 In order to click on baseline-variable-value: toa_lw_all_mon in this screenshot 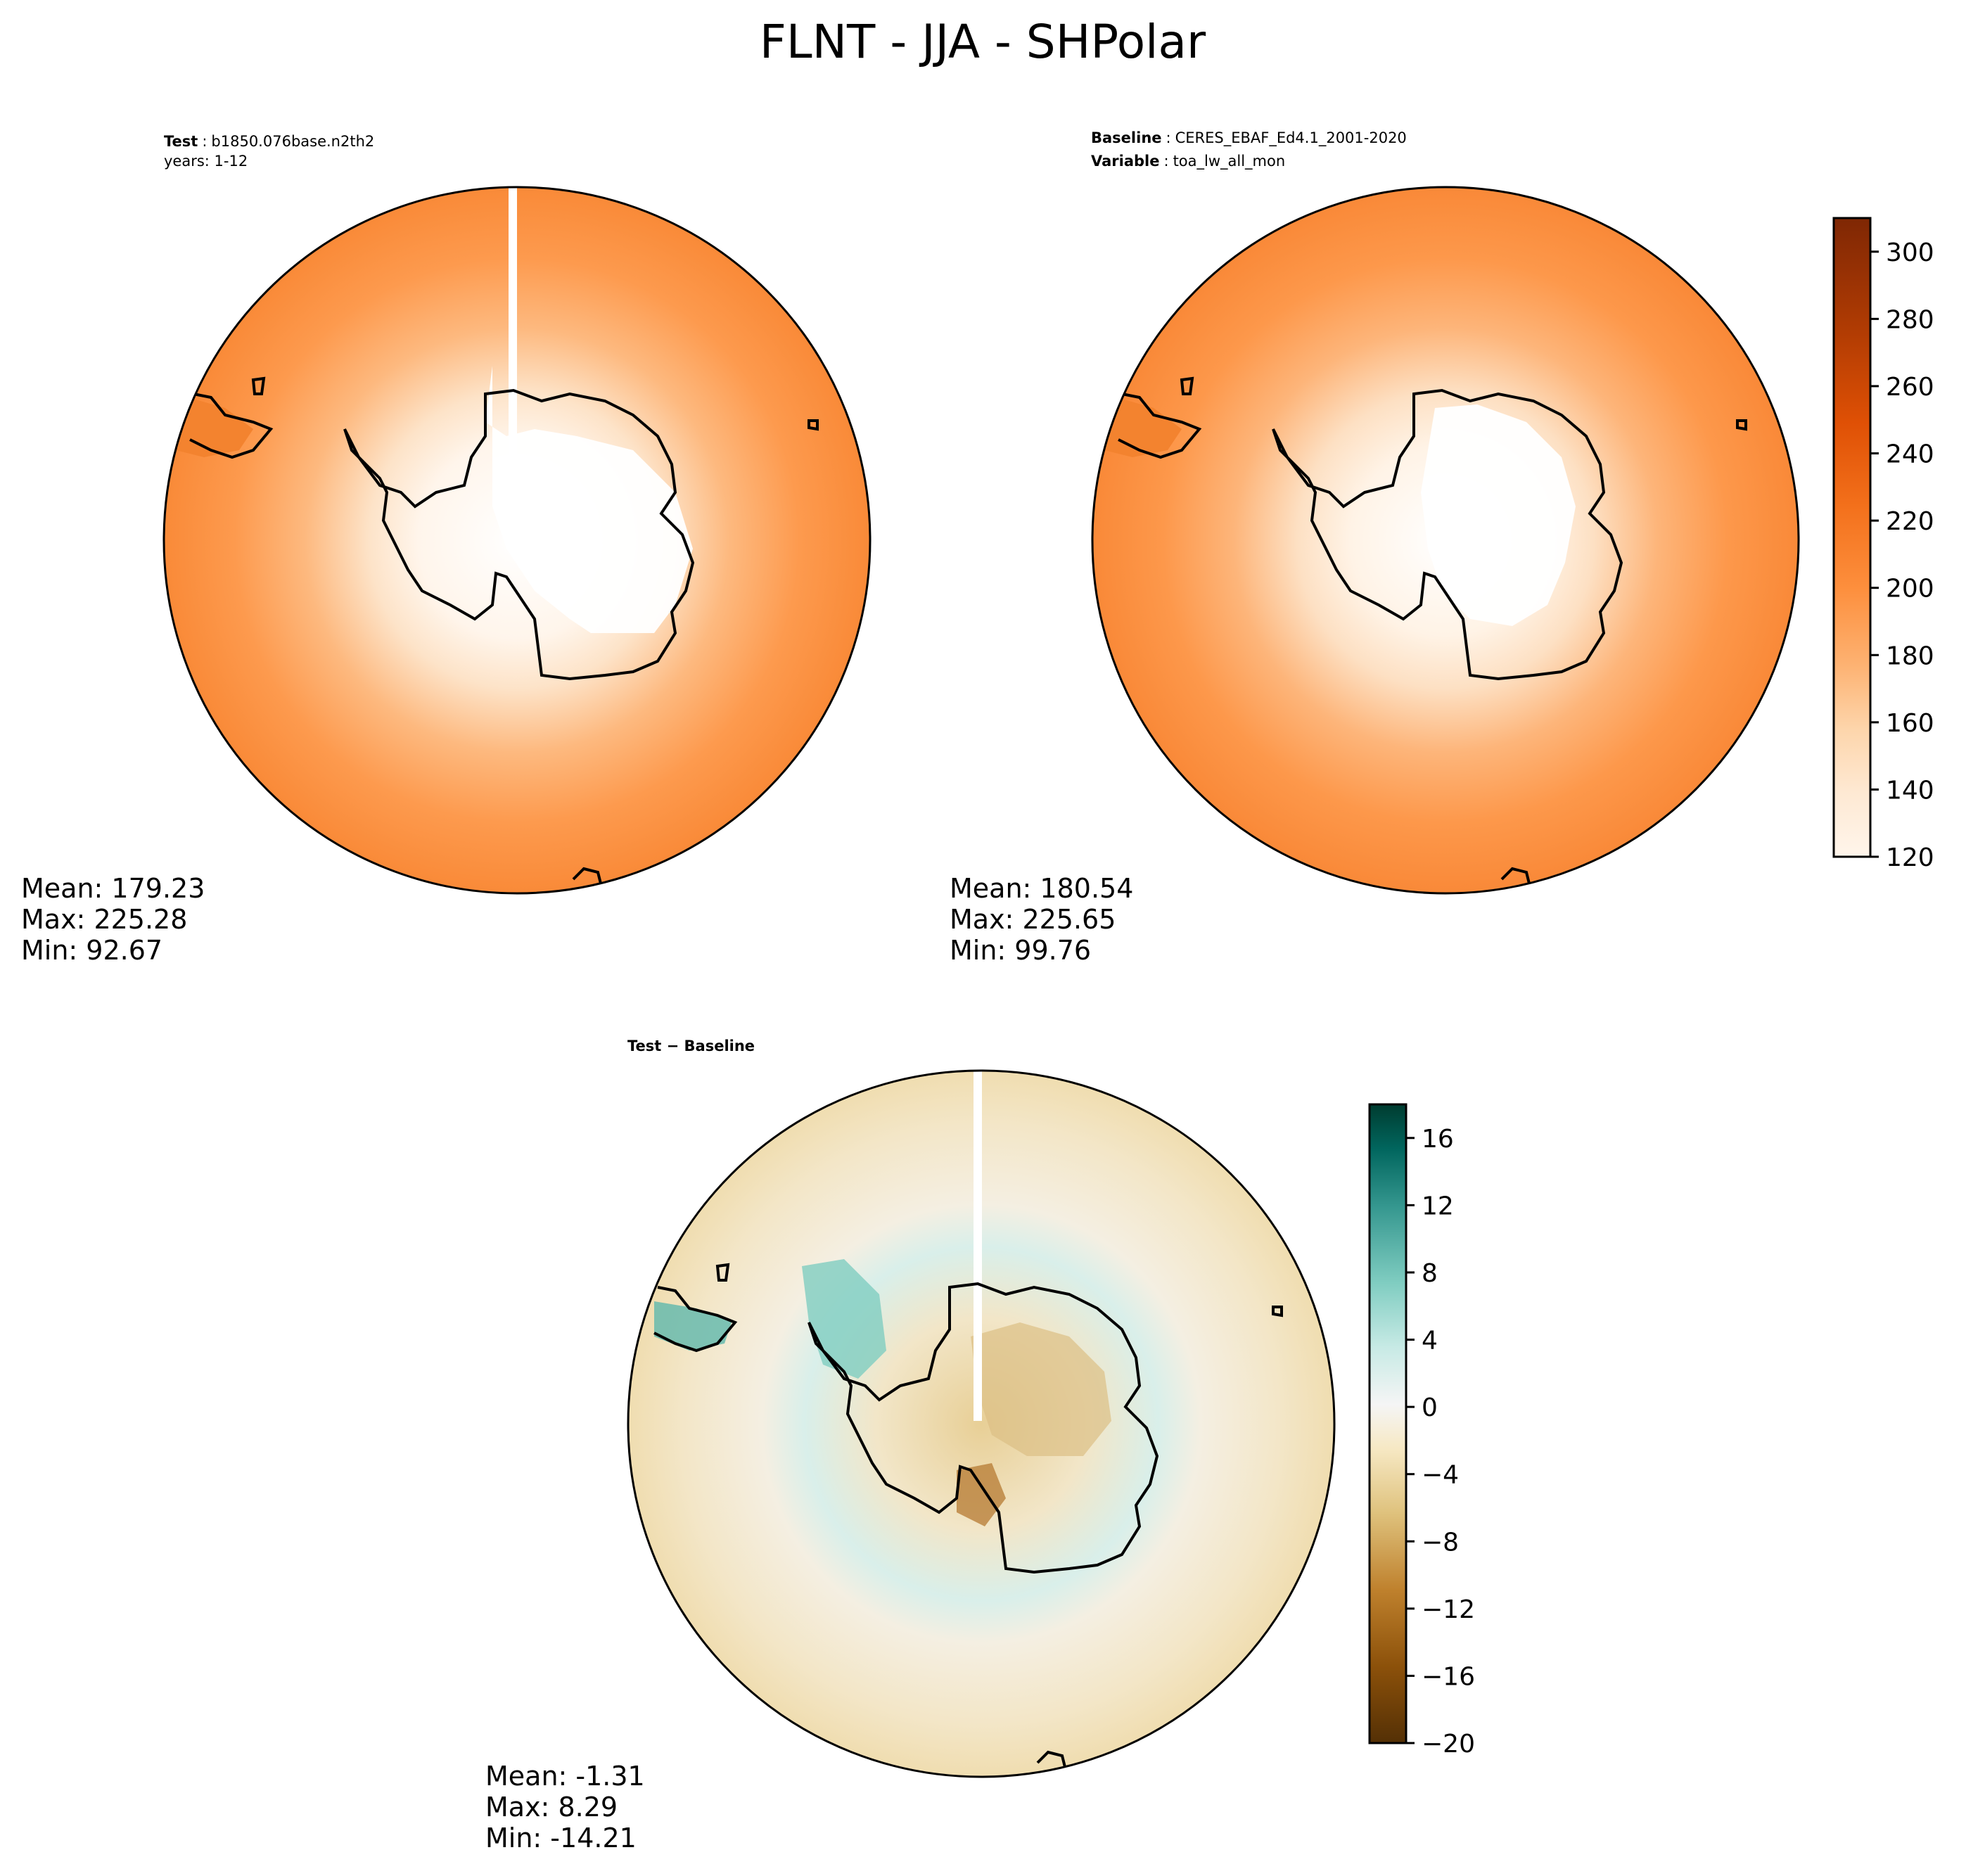, I will do `click(1229, 161)`.